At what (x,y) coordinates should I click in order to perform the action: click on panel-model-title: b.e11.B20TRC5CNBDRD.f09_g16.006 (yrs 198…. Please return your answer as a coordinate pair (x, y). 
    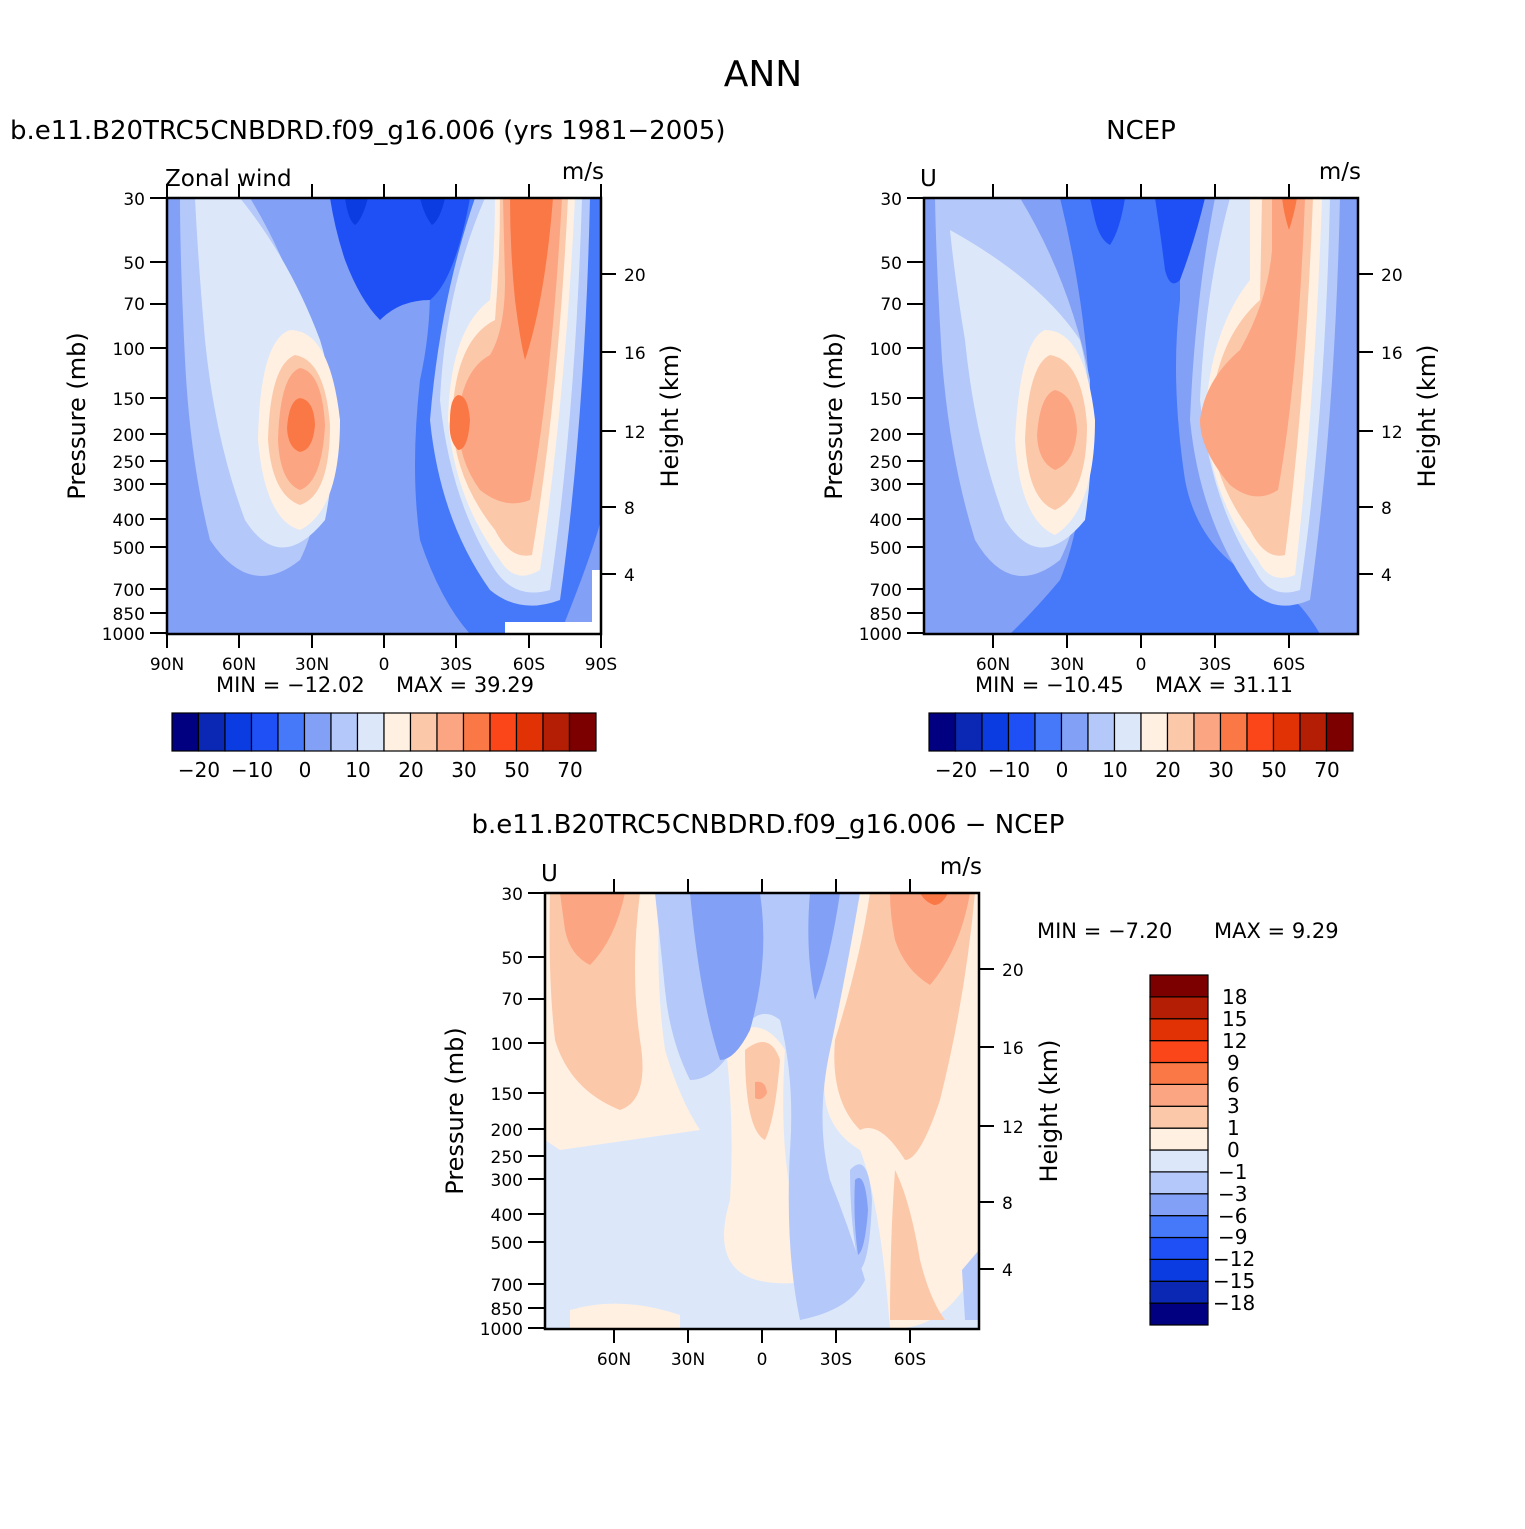
    Looking at the image, I should click on (367, 131).